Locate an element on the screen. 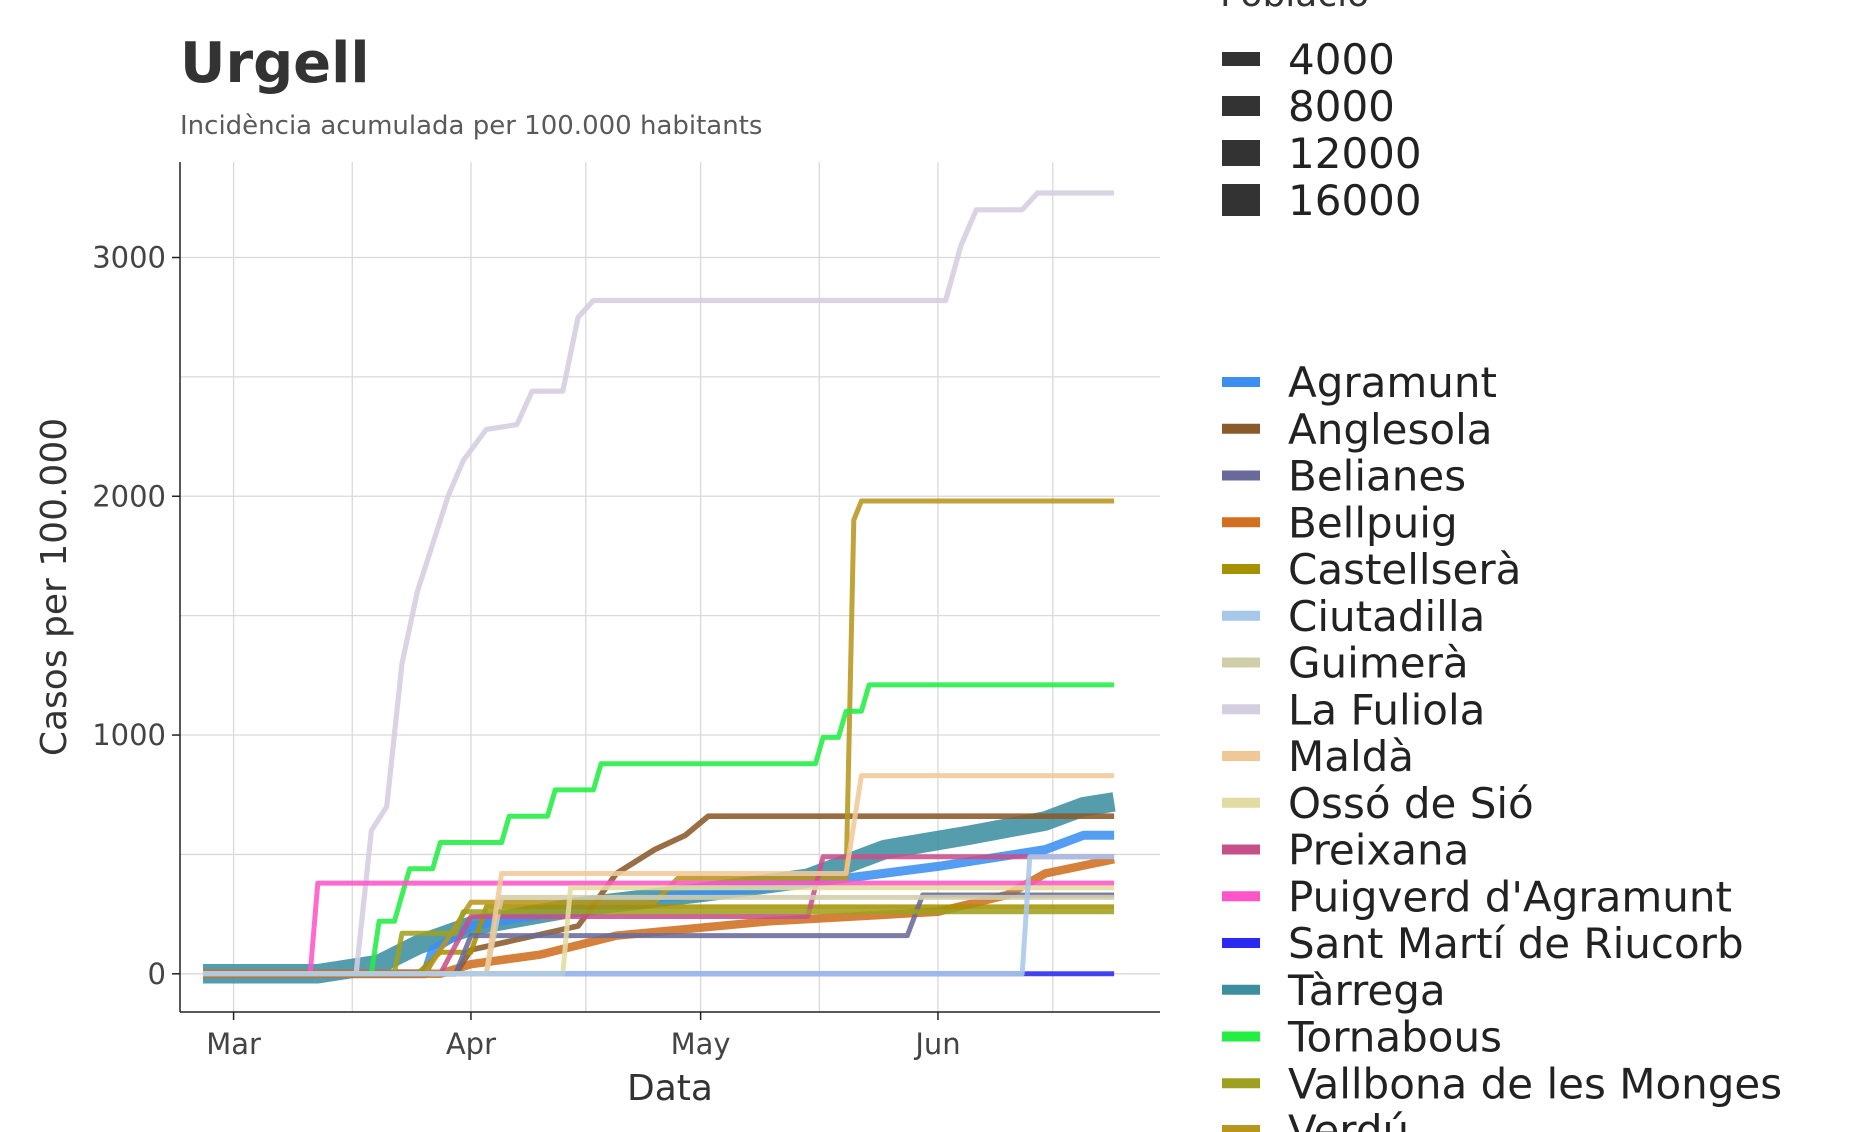  series-line-tornabous is located at coordinates (659, 829).